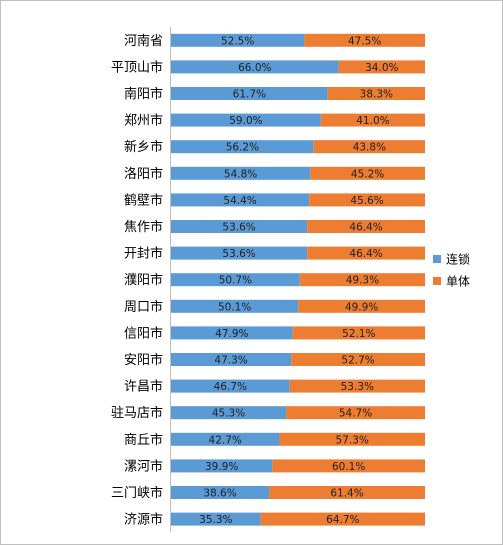 This screenshot has height=545, width=503. I want to click on data-label: 45.3%, so click(228, 414).